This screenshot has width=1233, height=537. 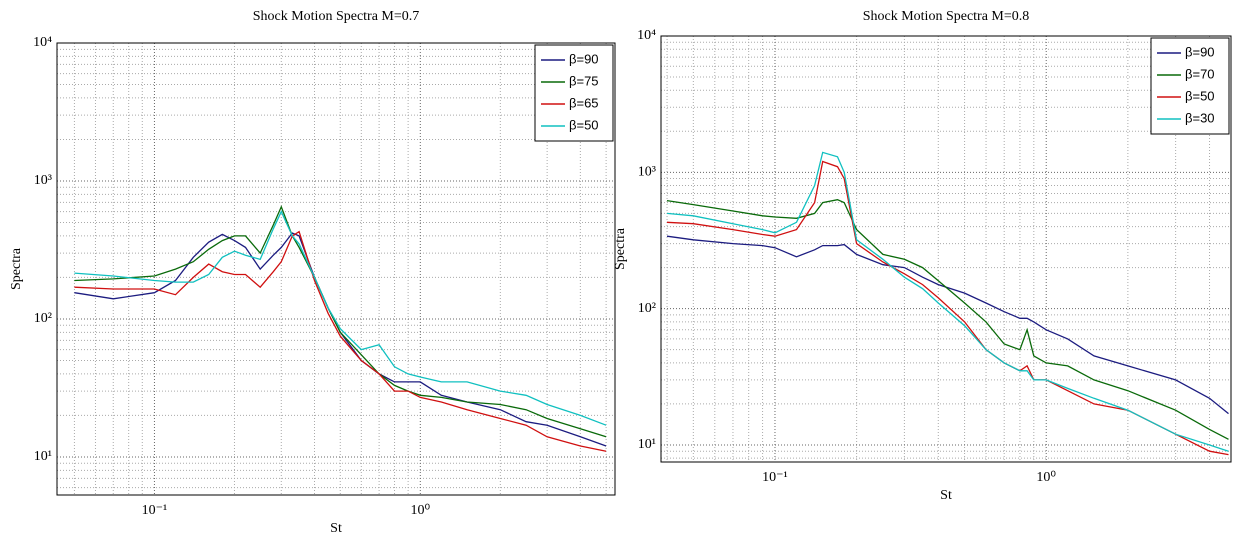 I want to click on legend: β=90 β=70 β=50 β=30, so click(x=1190, y=86).